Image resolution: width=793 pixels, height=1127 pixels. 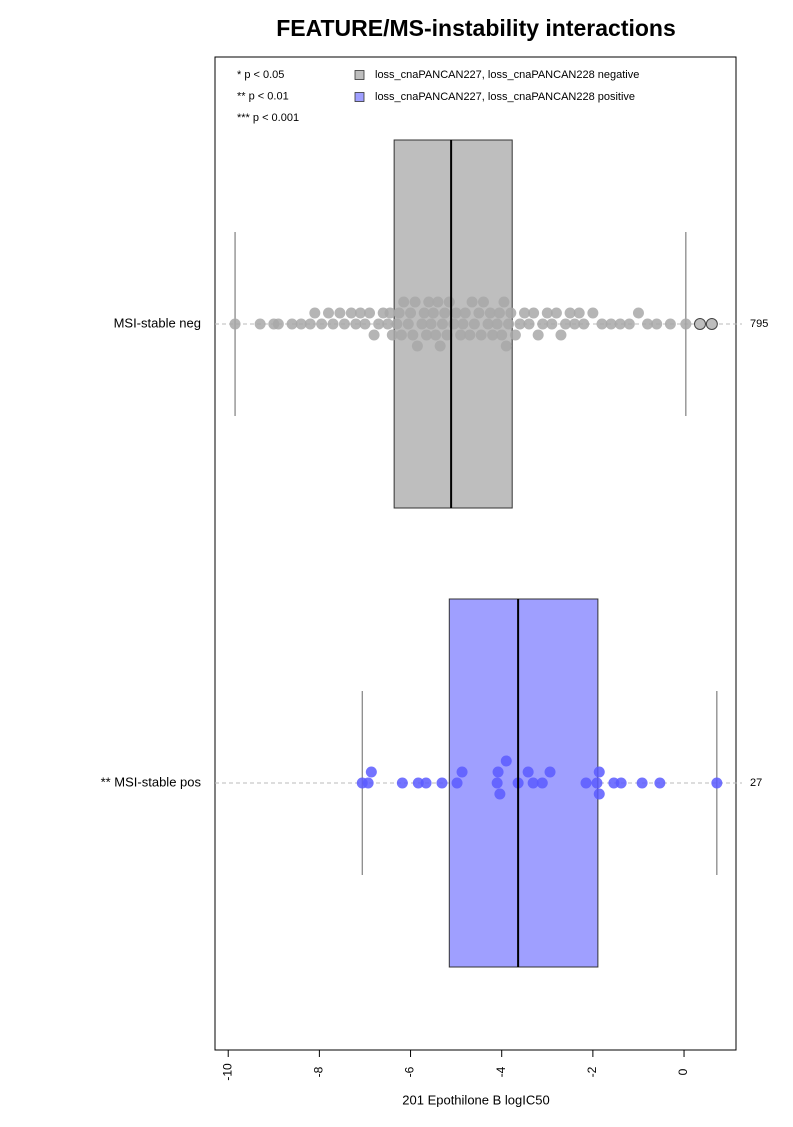 What do you see at coordinates (683, 1071) in the screenshot?
I see `x-tick-label: 0` at bounding box center [683, 1071].